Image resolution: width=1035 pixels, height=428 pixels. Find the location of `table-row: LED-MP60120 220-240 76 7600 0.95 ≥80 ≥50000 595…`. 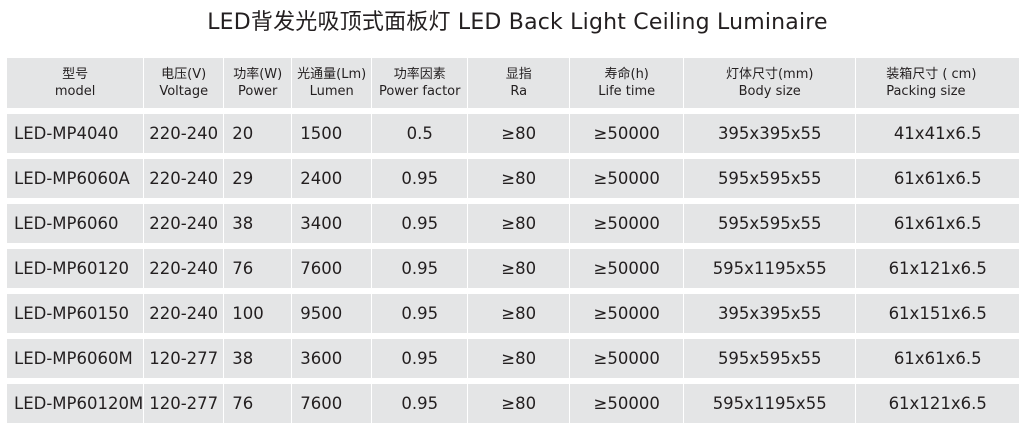

table-row: LED-MP60120 220-240 76 7600 0.95 ≥80 ≥50000 595… is located at coordinates (513, 265).